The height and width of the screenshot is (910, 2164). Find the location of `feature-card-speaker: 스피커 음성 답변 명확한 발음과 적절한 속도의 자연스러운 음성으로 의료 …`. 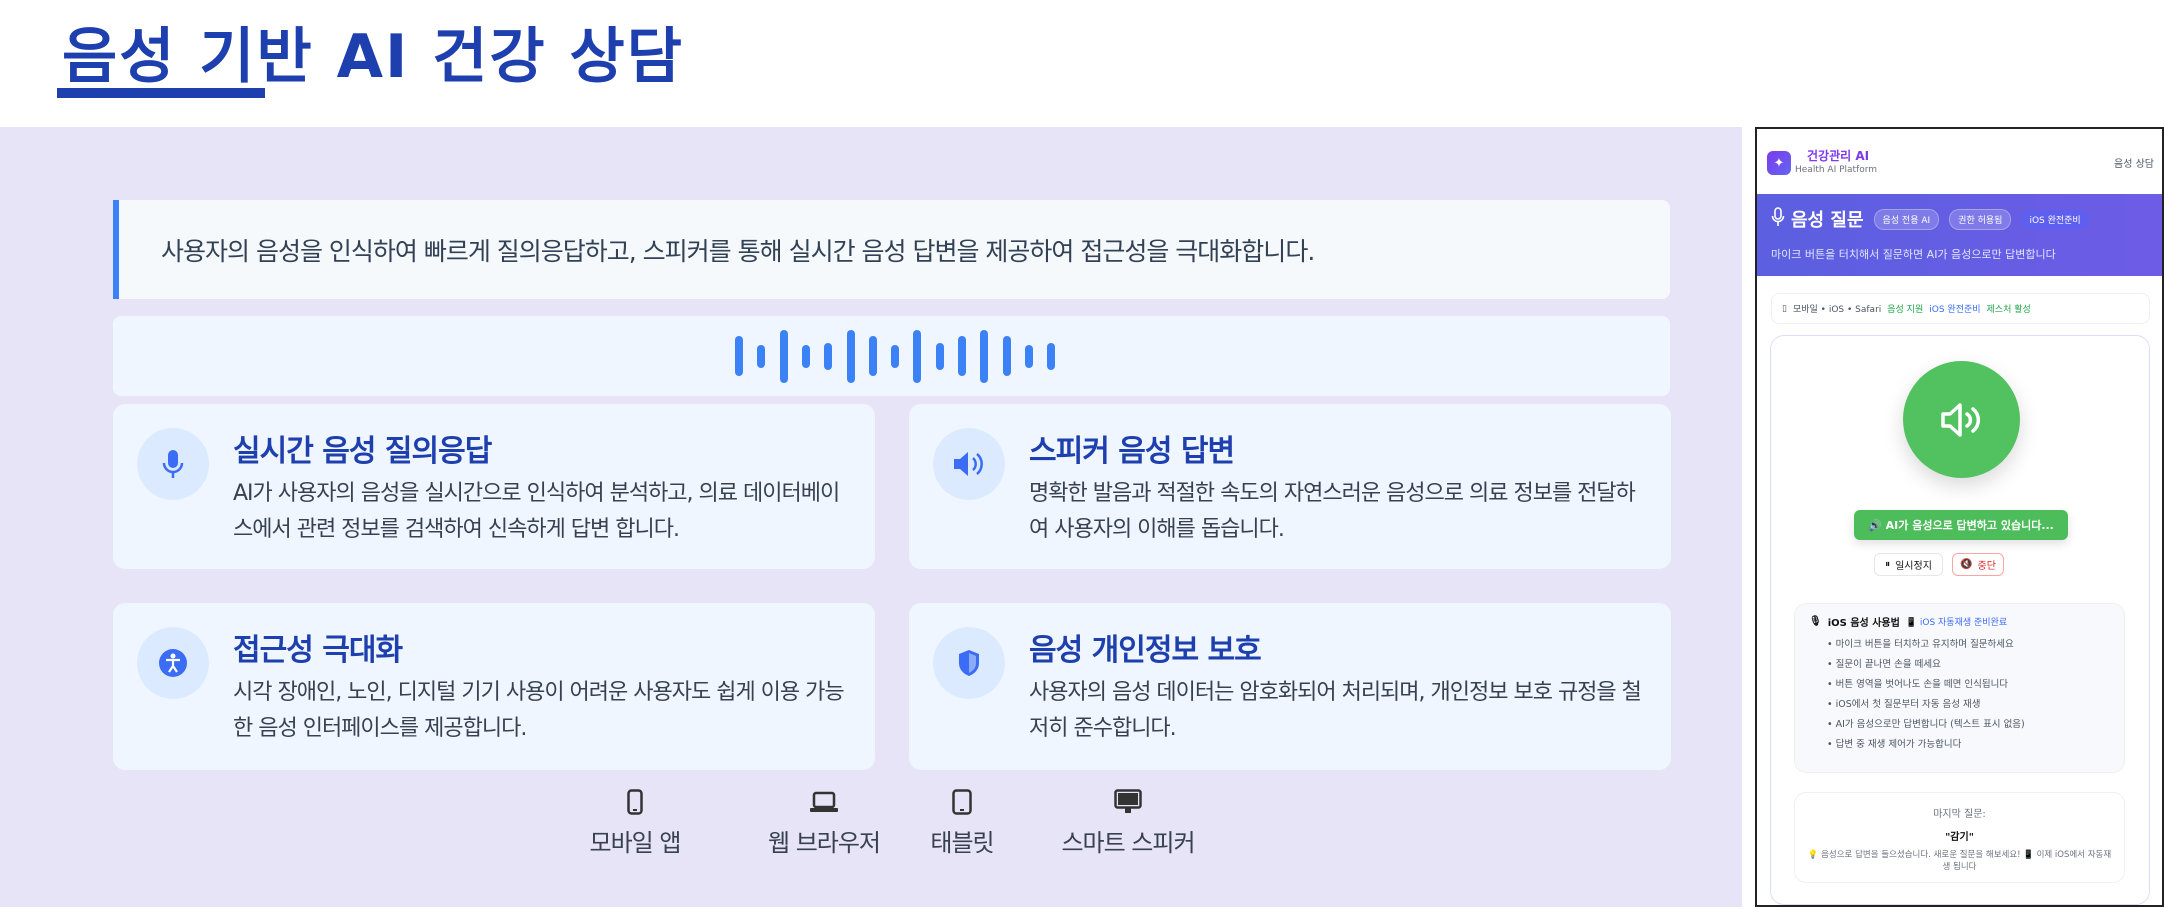

feature-card-speaker: 스피커 음성 답변 명확한 발음과 적절한 속도의 자연스러운 음성으로 의료 … is located at coordinates (1290, 486).